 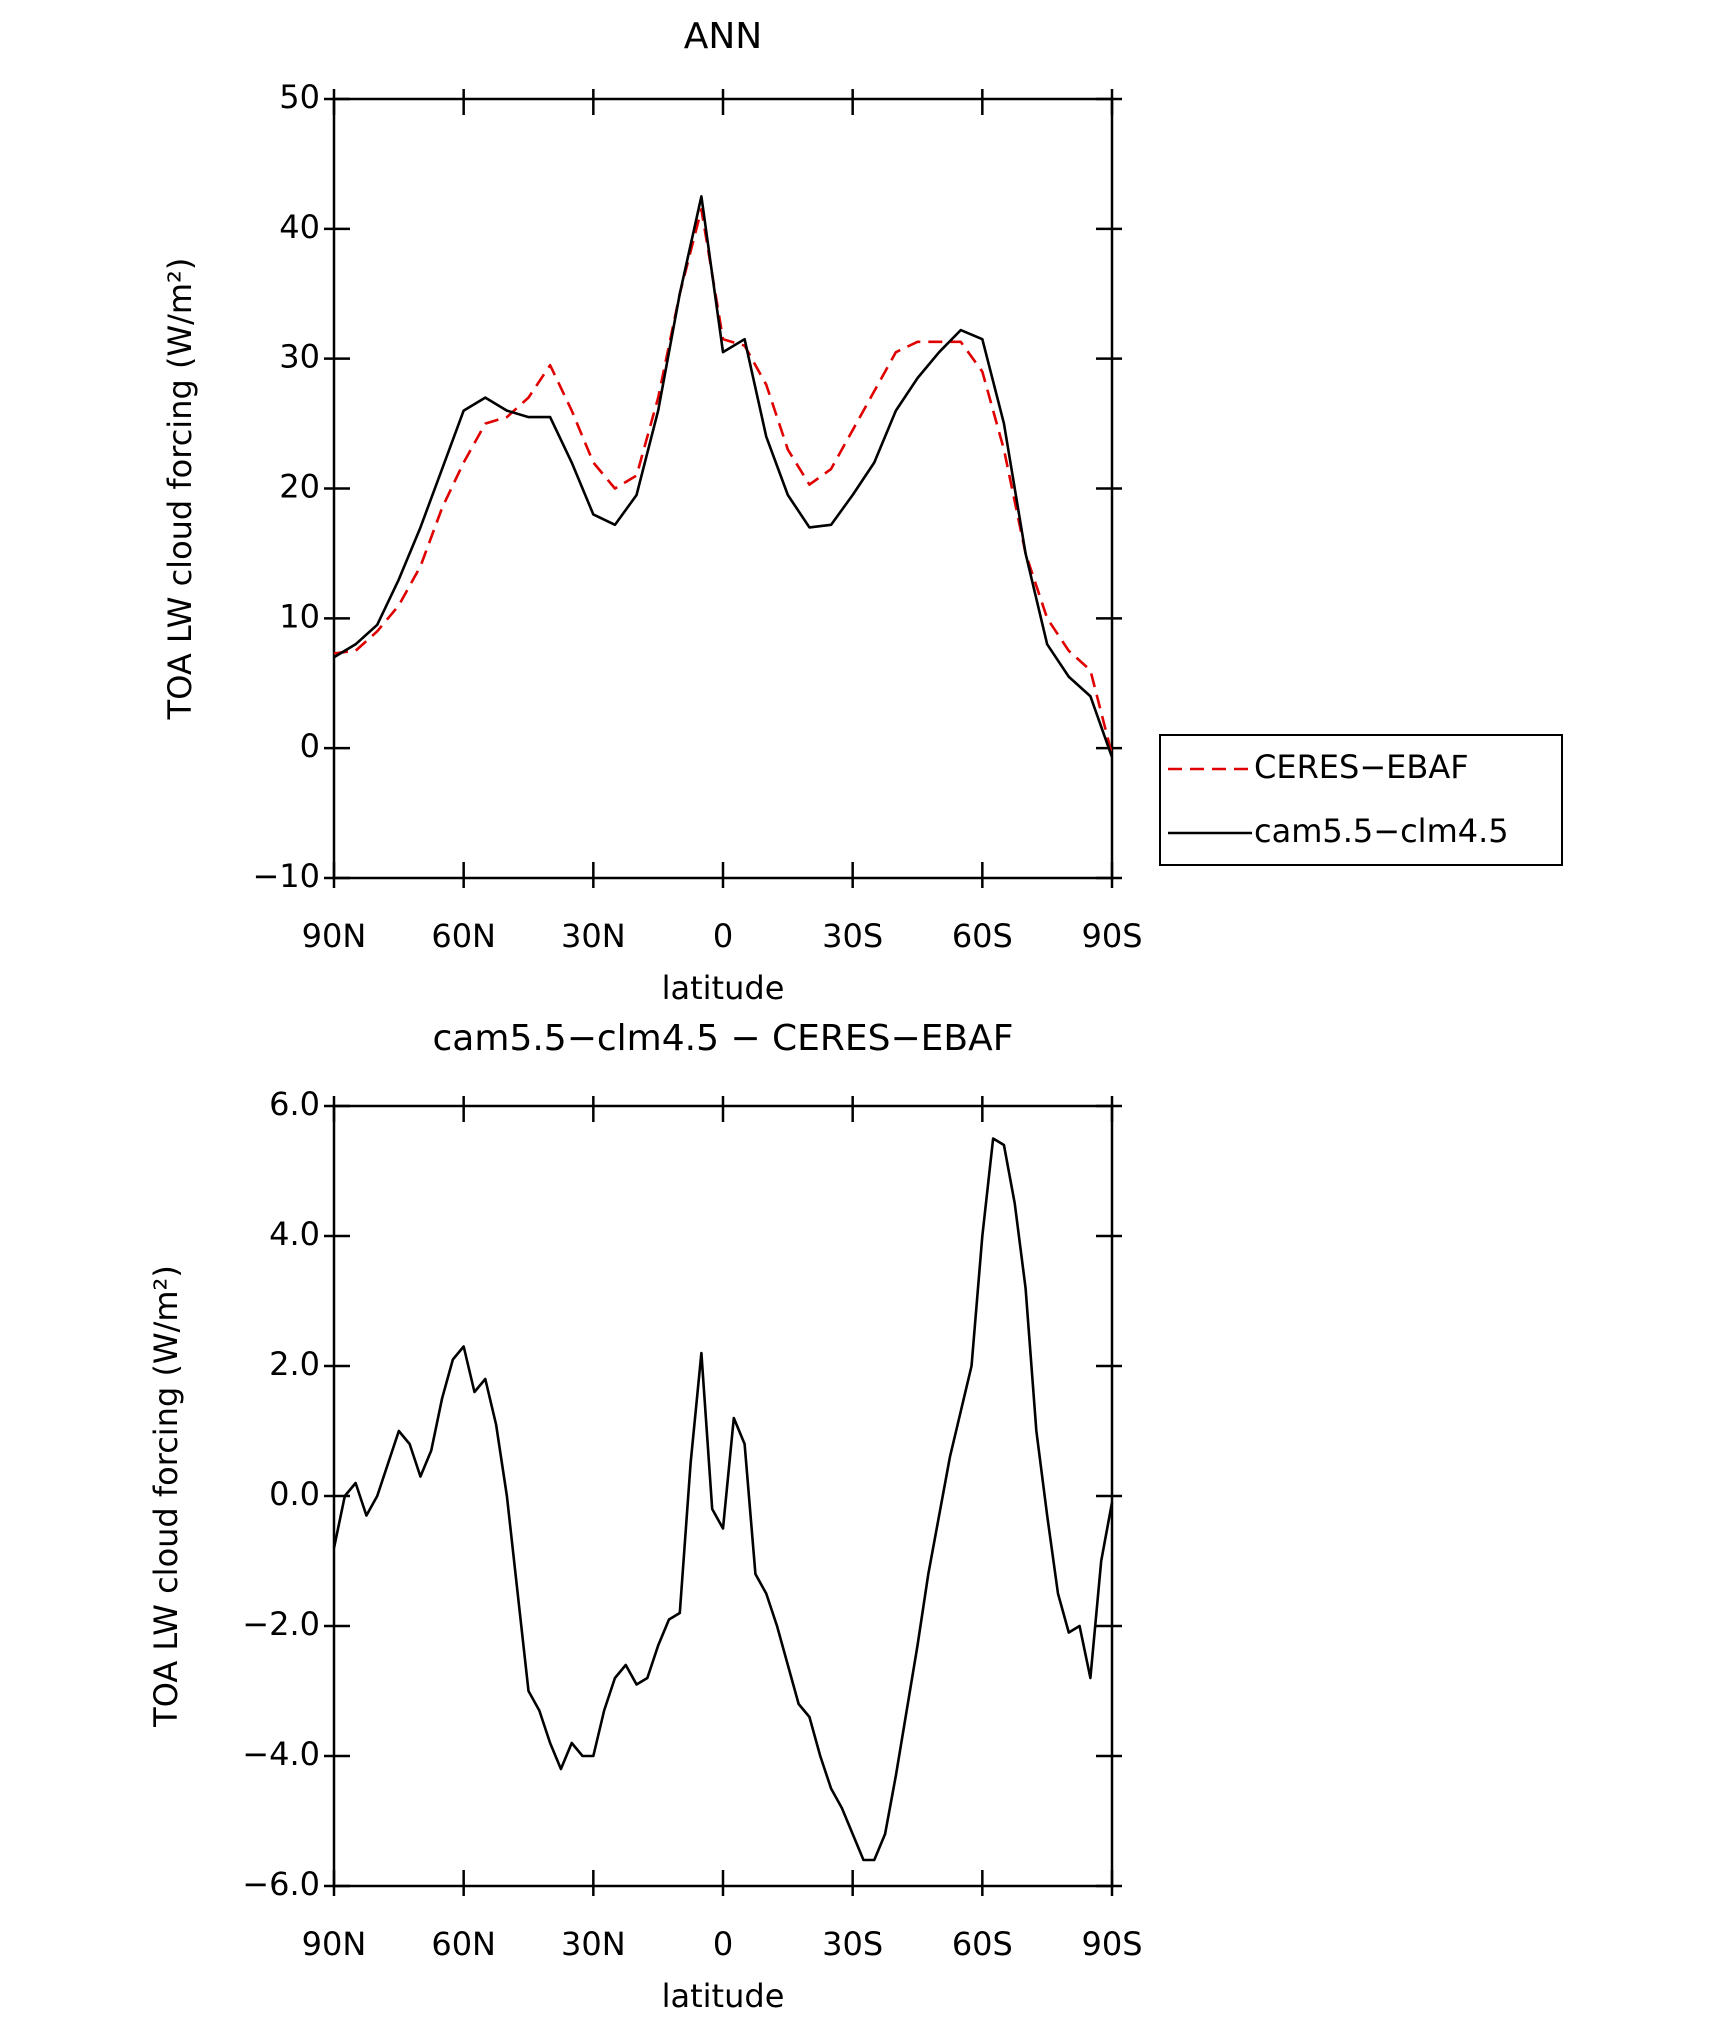 What do you see at coordinates (723, 36) in the screenshot?
I see `chart-title: ANN` at bounding box center [723, 36].